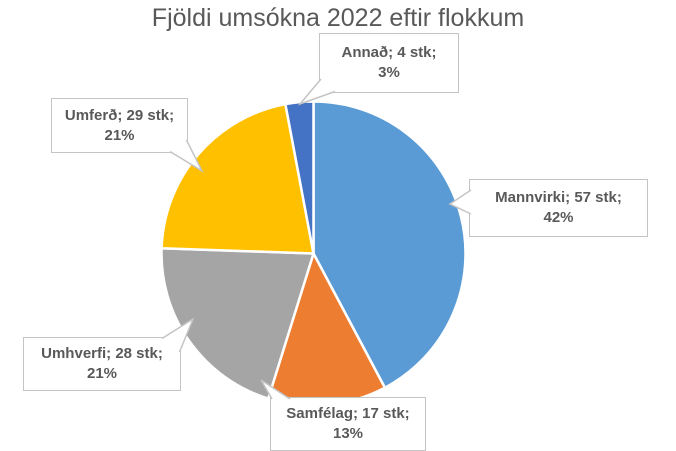 The width and height of the screenshot is (676, 451). What do you see at coordinates (389, 244) in the screenshot?
I see `pie-slice-mannvirki` at bounding box center [389, 244].